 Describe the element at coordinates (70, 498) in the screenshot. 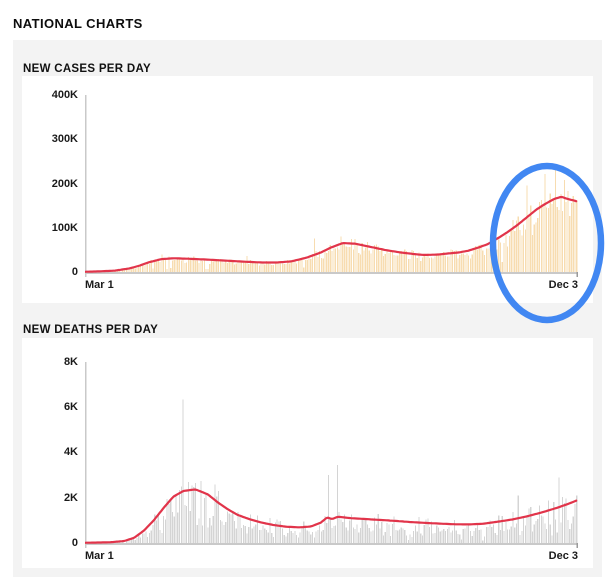

I see `deaths-ytick-2k: 2K` at that location.